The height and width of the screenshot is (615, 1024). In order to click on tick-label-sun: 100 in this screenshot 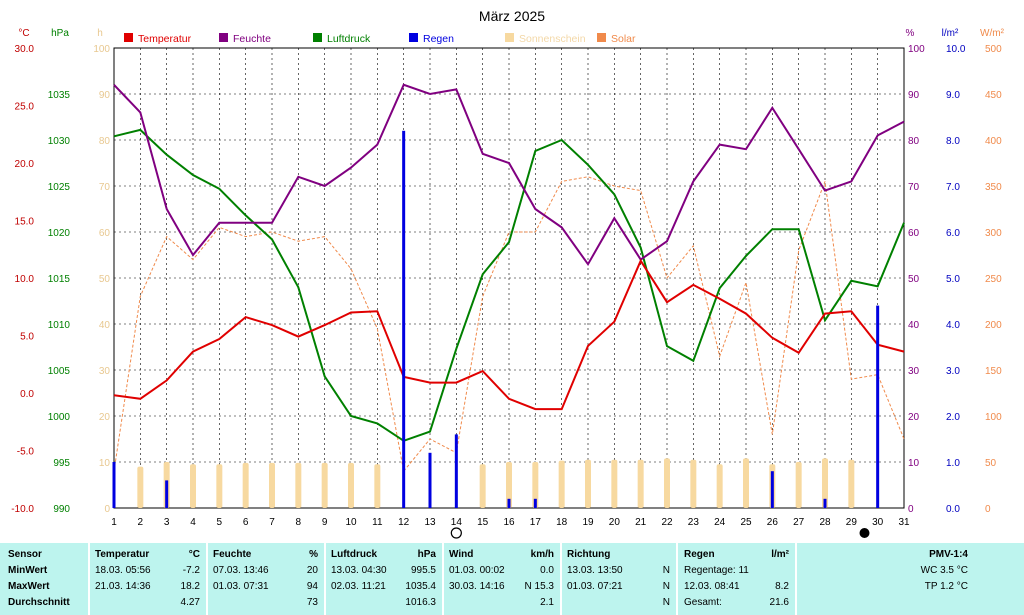, I will do `click(101, 49)`.